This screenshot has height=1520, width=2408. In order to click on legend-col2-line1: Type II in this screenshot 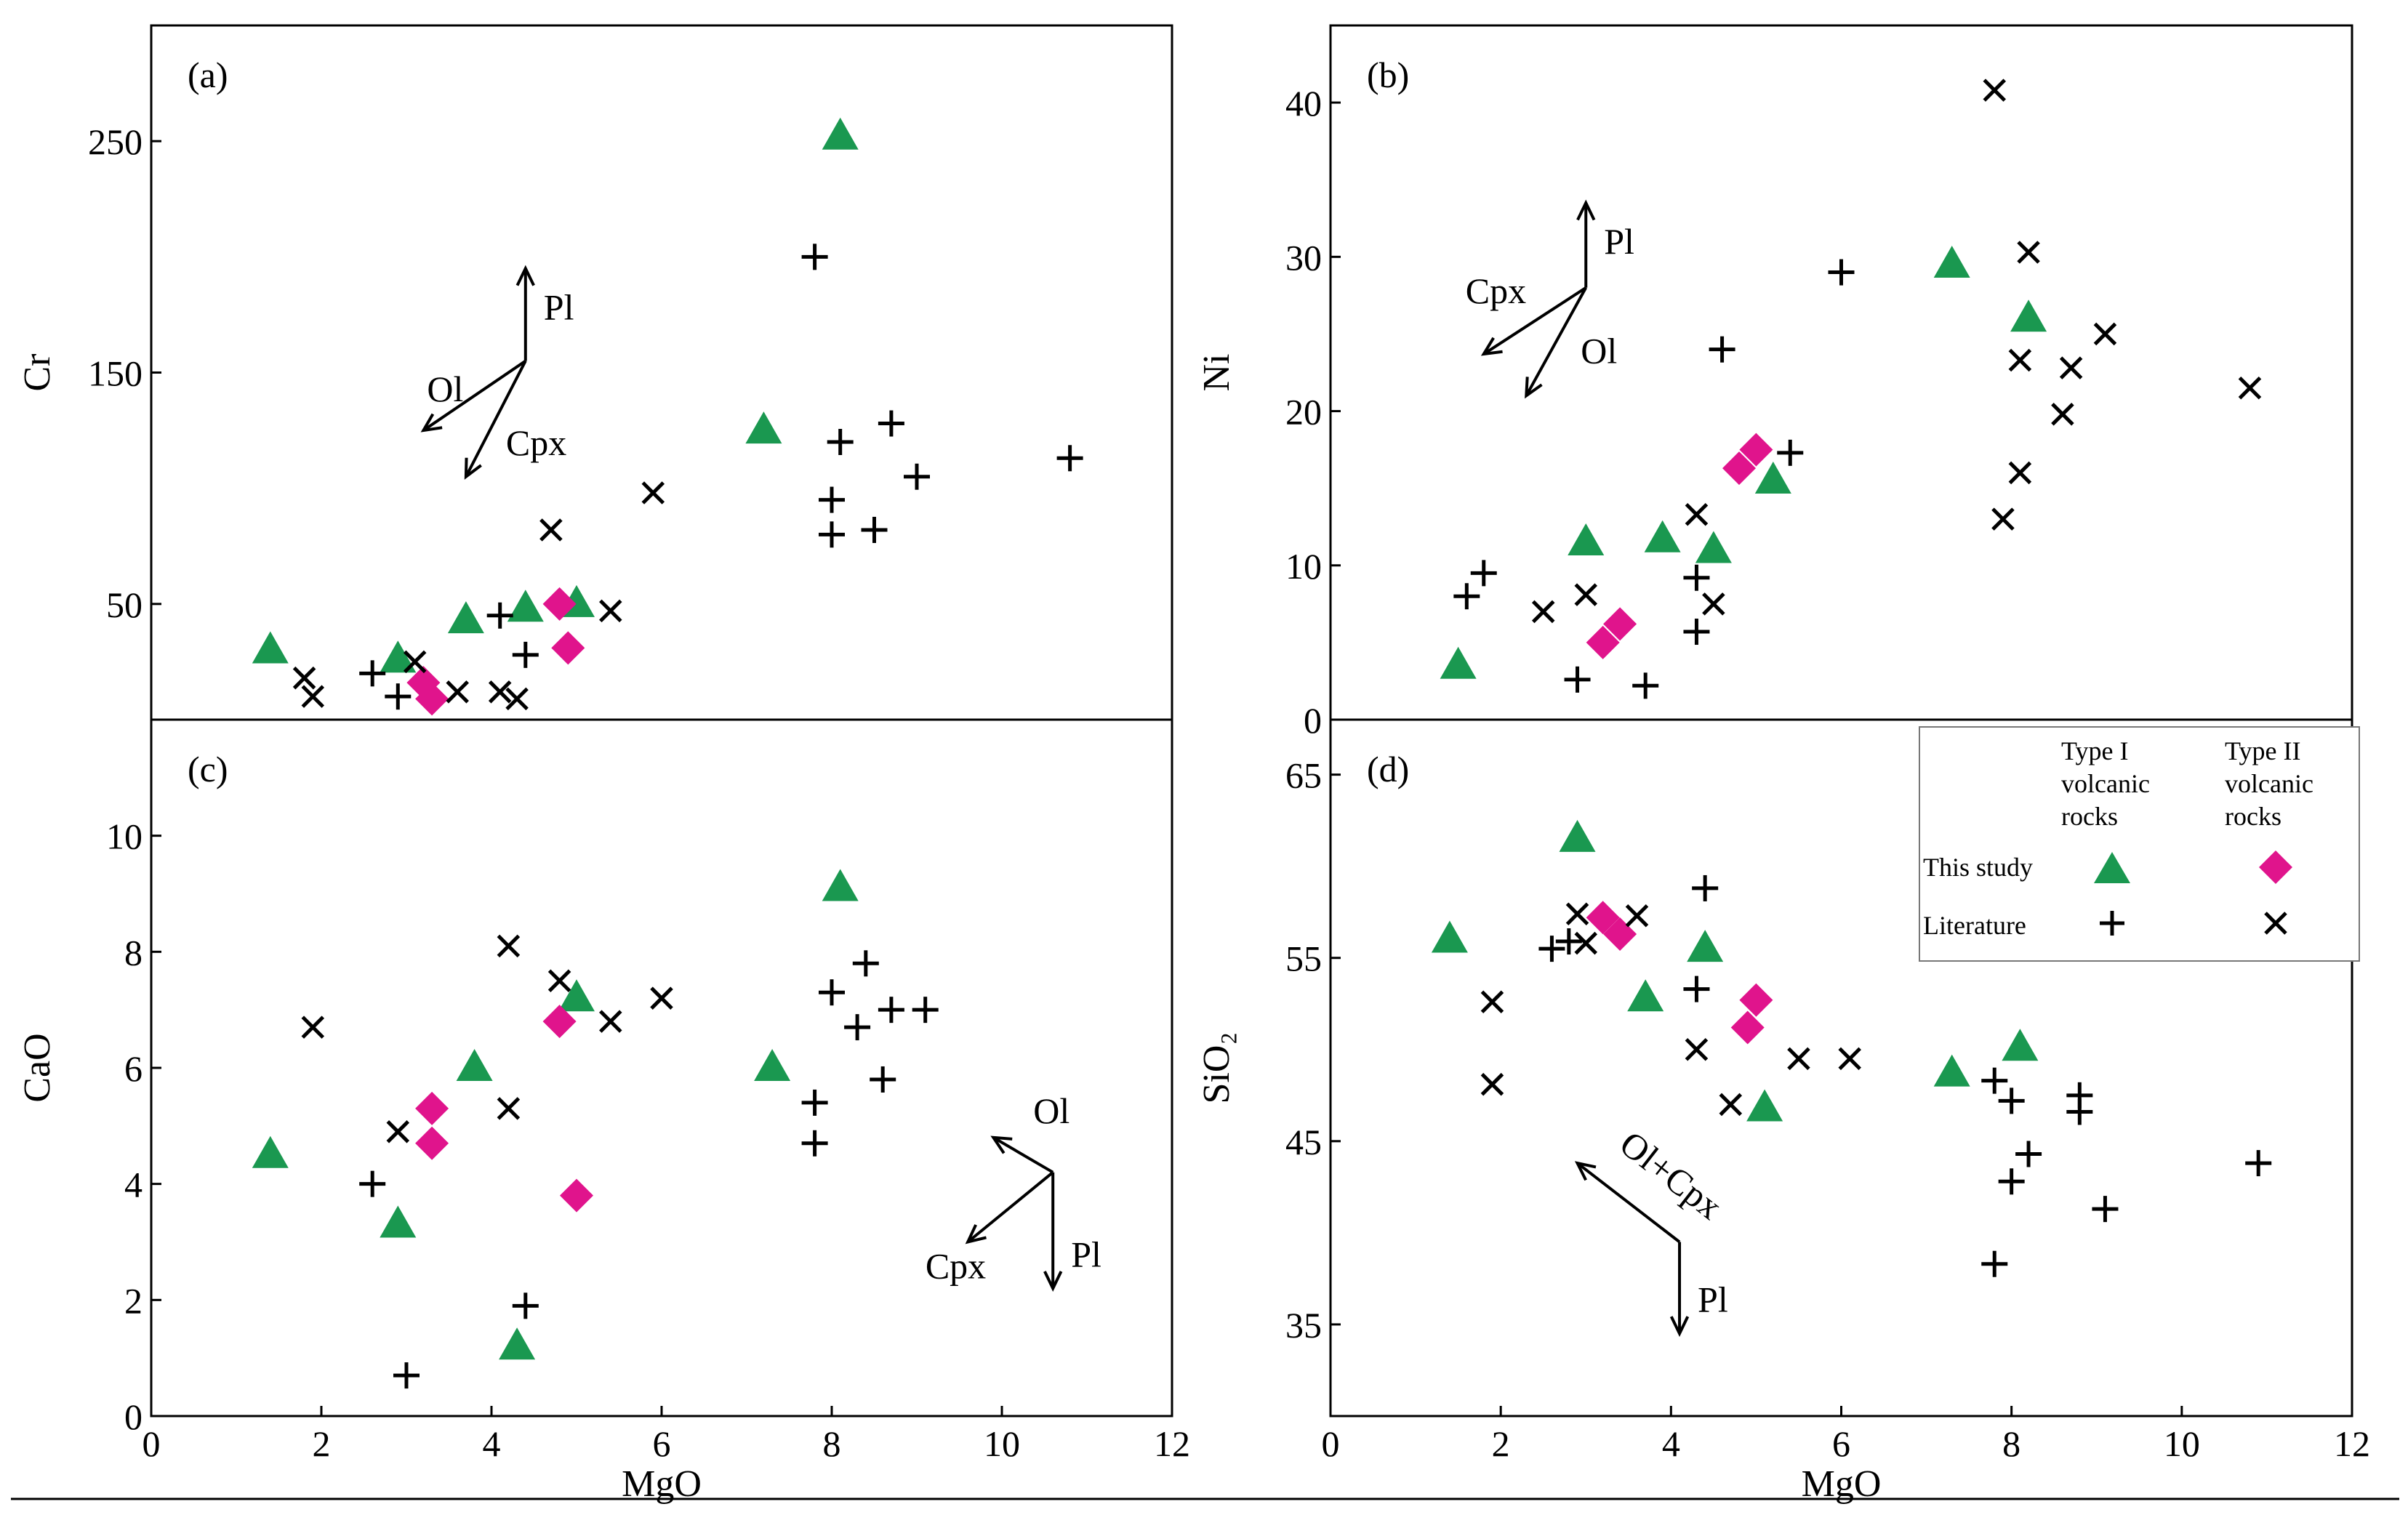, I will do `click(2262, 751)`.